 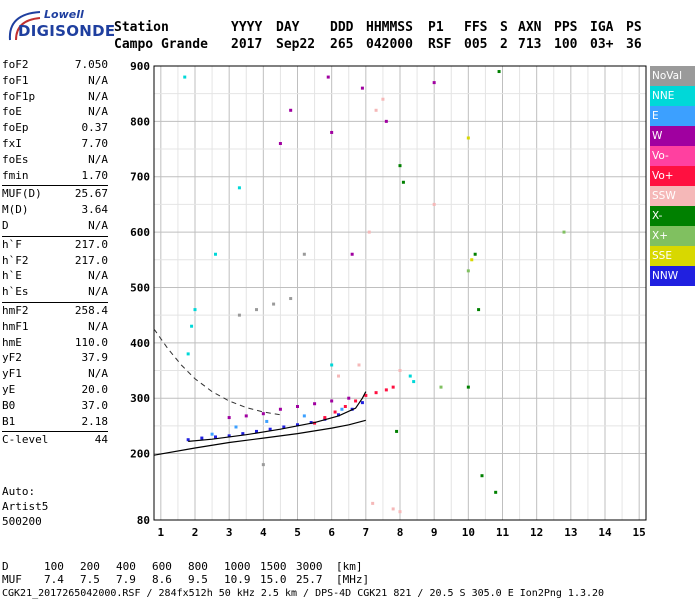 What do you see at coordinates (12, 342) in the screenshot?
I see `param-name: hmE` at bounding box center [12, 342].